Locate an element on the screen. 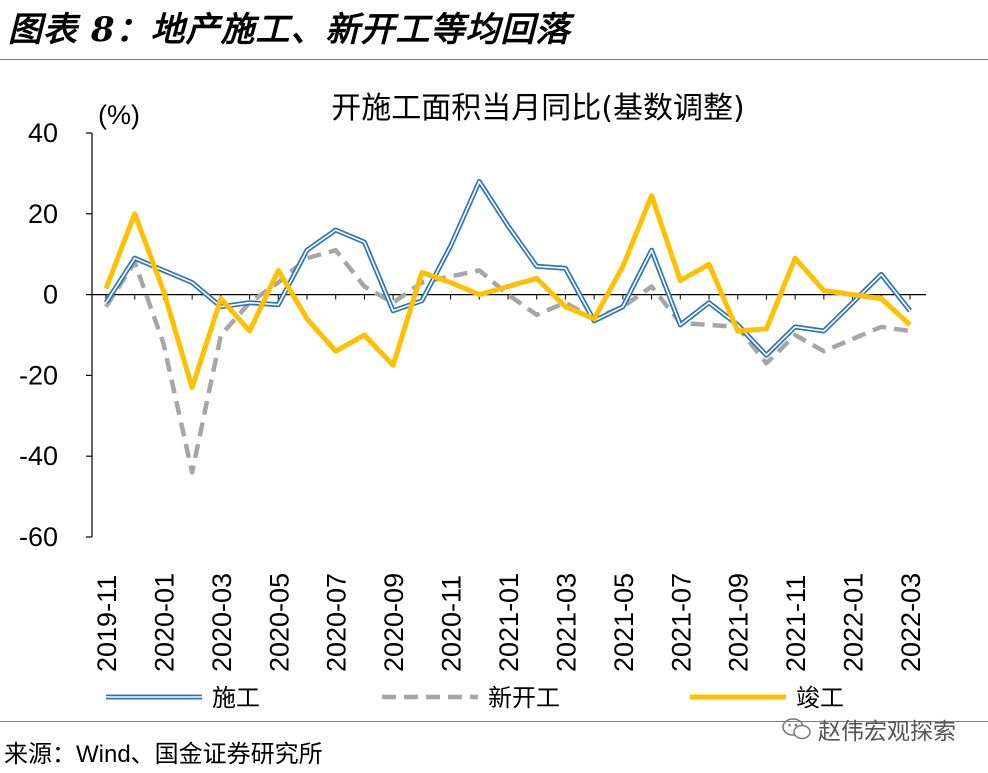 The image size is (988, 773). legend-construction-label: 施工 is located at coordinates (236, 698).